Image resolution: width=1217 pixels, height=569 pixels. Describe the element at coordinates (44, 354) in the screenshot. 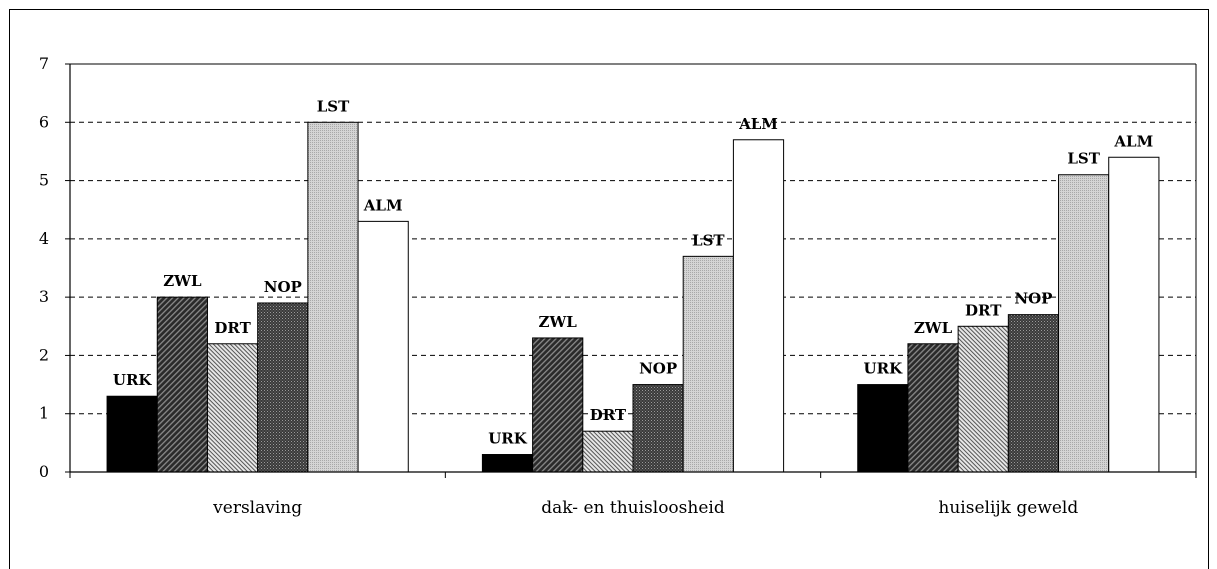

I see `y-tick-label: 2` at that location.